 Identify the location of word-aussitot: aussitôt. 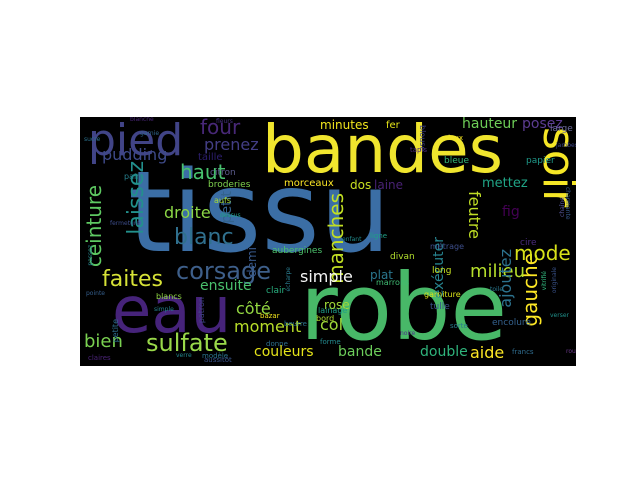
(218, 360).